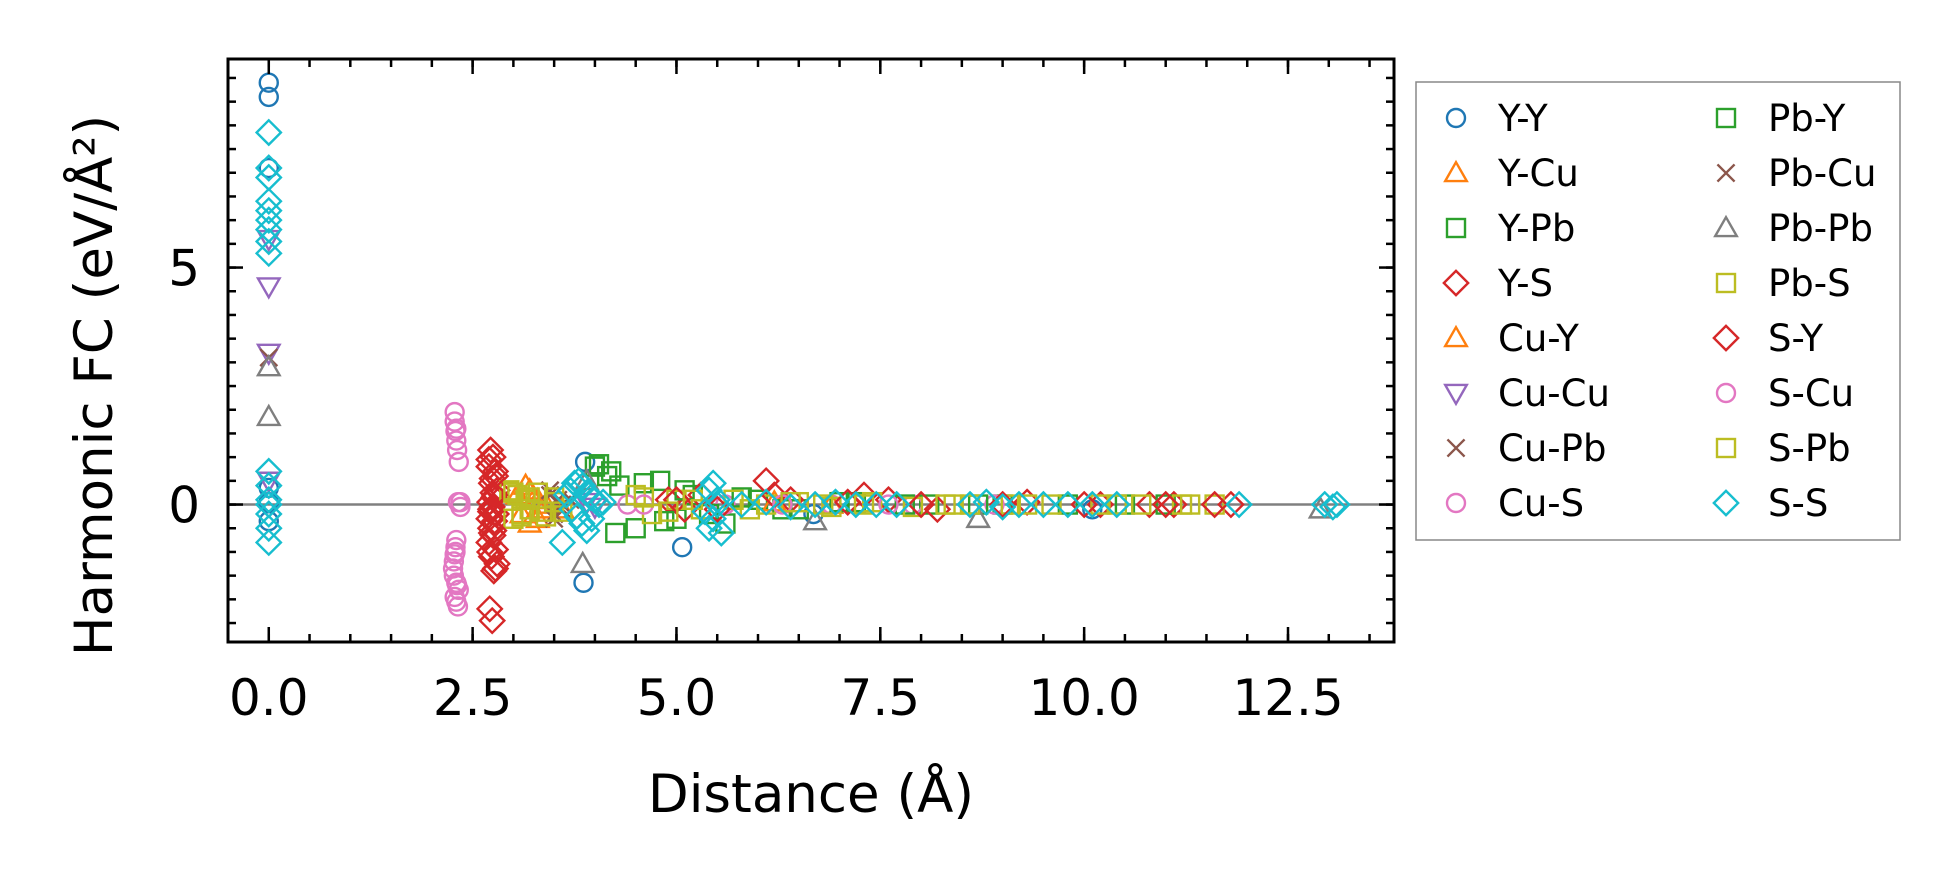 The image size is (1950, 883). What do you see at coordinates (1822, 173) in the screenshot?
I see `legend-label: Pb-Cu` at bounding box center [1822, 173].